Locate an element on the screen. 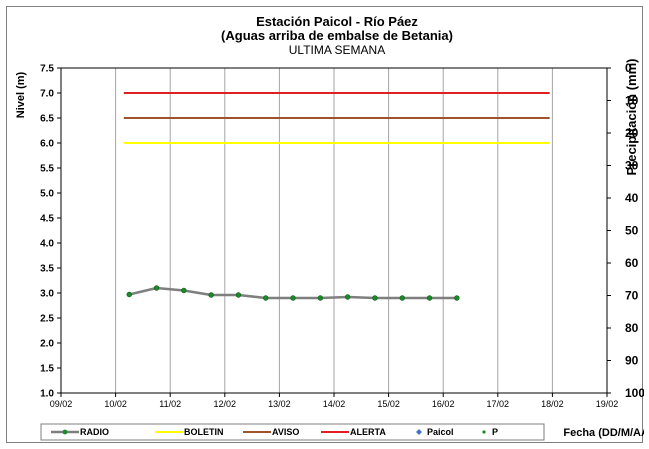  y-tick-label: 6.5 is located at coordinates (47, 119).